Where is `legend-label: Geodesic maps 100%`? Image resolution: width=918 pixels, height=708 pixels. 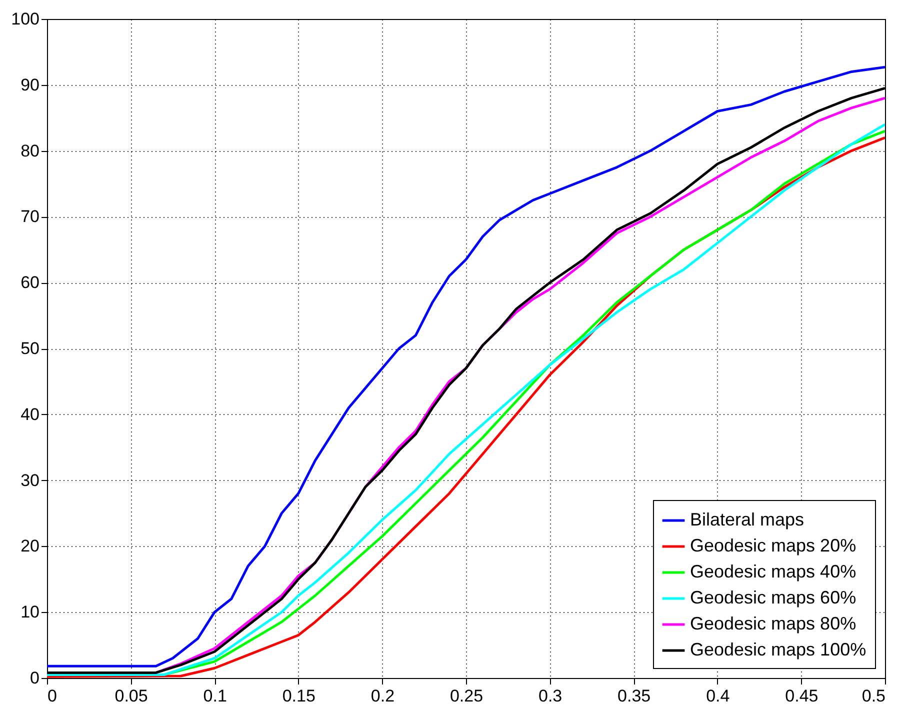
legend-label: Geodesic maps 100% is located at coordinates (778, 650).